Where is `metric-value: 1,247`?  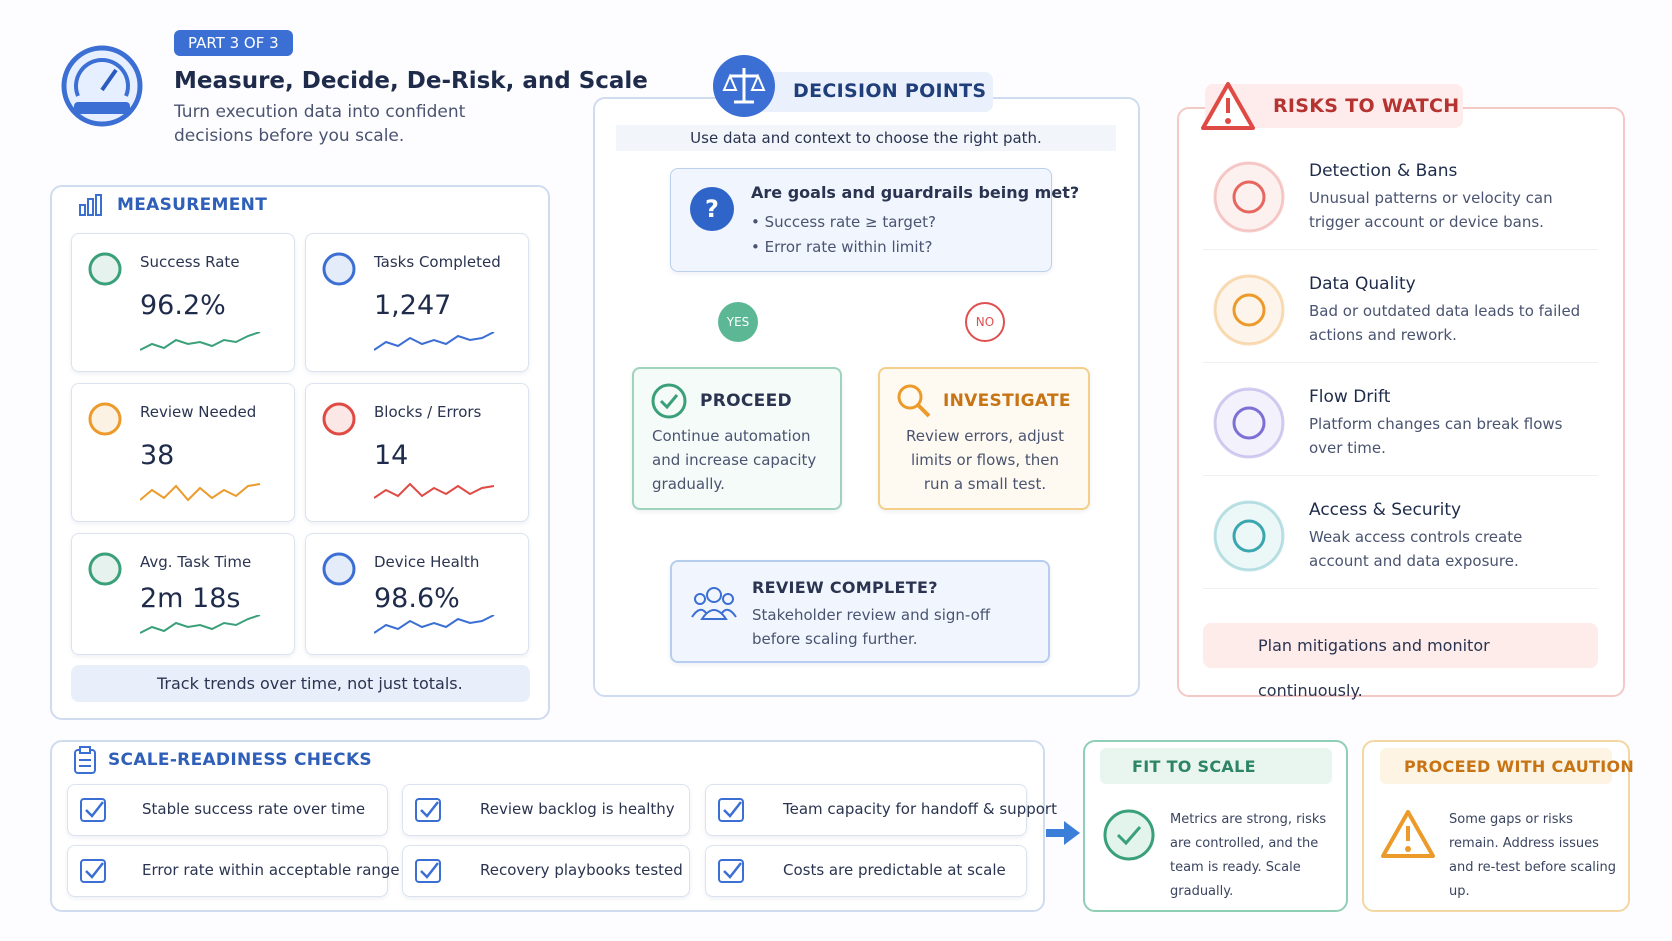 metric-value: 1,247 is located at coordinates (413, 305).